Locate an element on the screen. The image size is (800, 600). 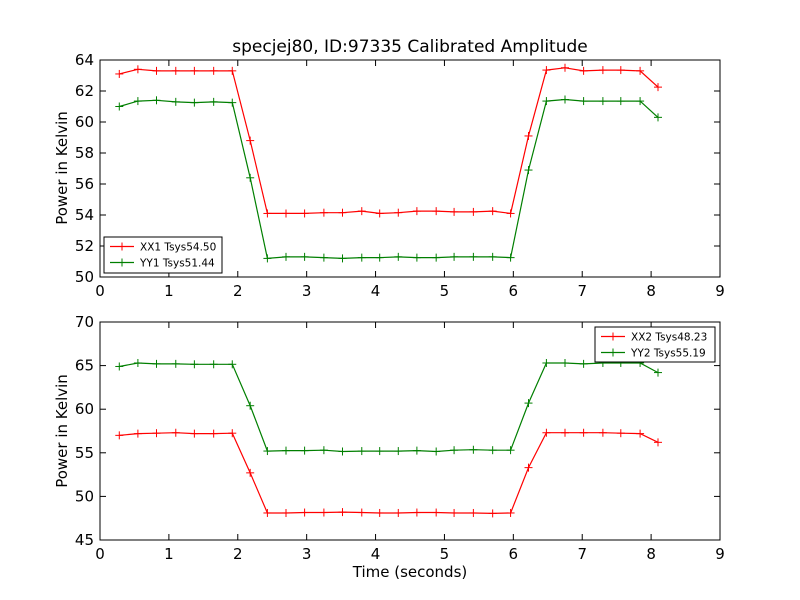
legend-label: XX2 Tsys48.23 is located at coordinates (669, 338).